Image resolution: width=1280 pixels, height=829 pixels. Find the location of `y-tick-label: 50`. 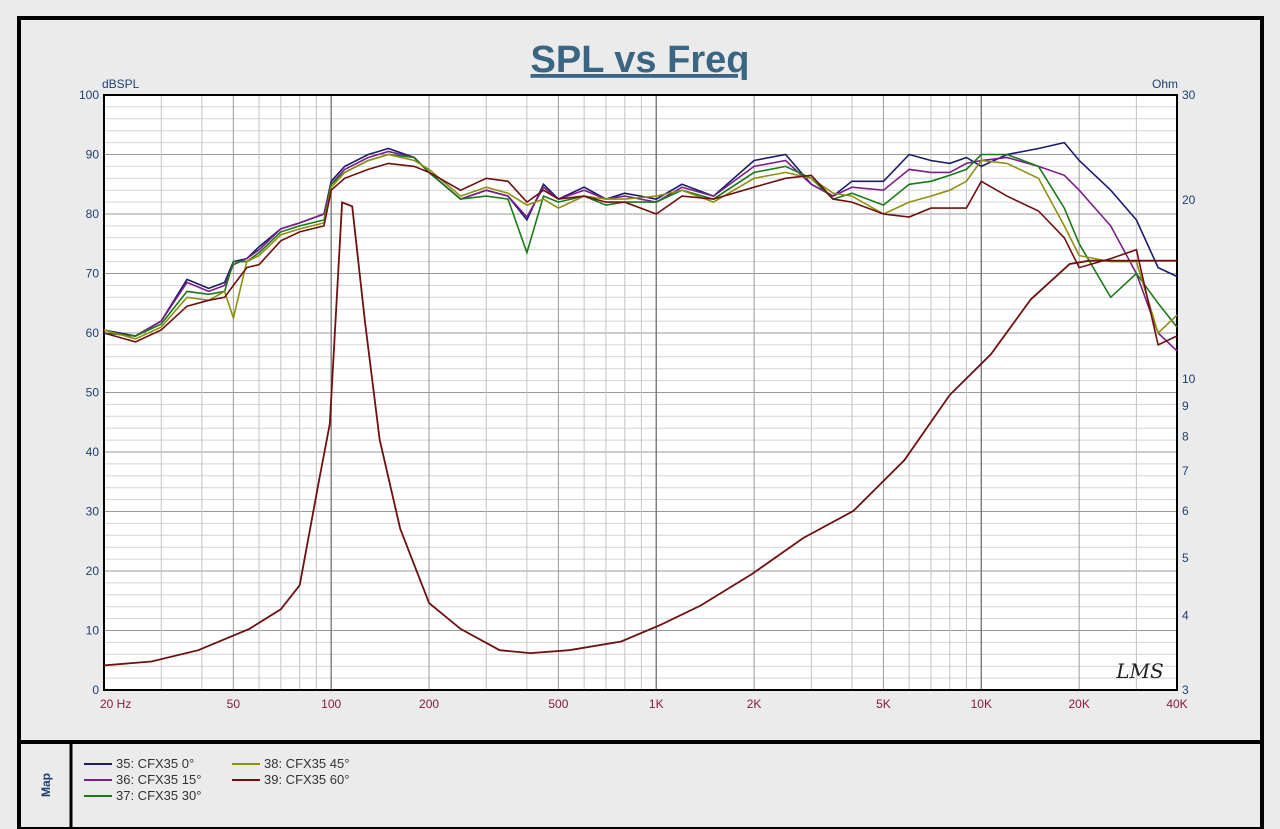

y-tick-label: 50 is located at coordinates (93, 393).